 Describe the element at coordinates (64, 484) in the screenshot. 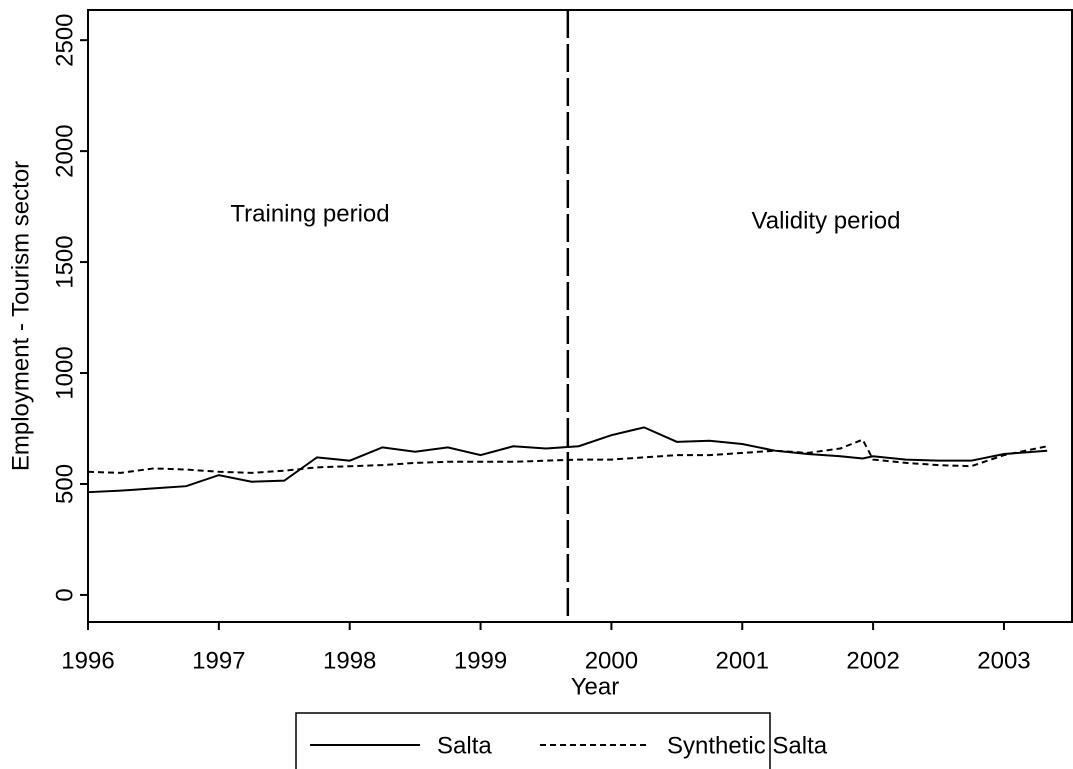

I see `y-tick-label: 500` at that location.